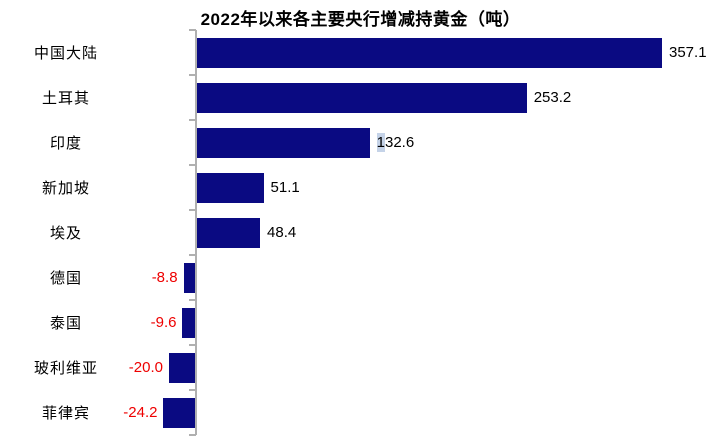 Image resolution: width=721 pixels, height=445 pixels. What do you see at coordinates (65, 53) in the screenshot?
I see `category-label: 中国大陆` at bounding box center [65, 53].